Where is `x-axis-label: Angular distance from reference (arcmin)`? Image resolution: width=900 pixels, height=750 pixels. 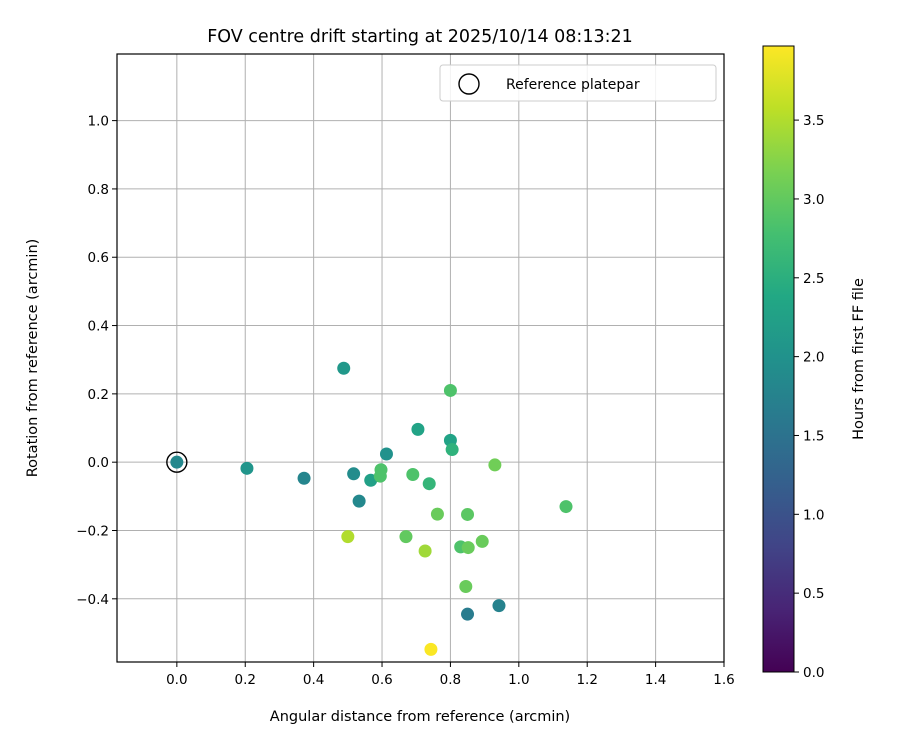
x-axis-label: Angular distance from reference (arcmin) is located at coordinates (420, 717).